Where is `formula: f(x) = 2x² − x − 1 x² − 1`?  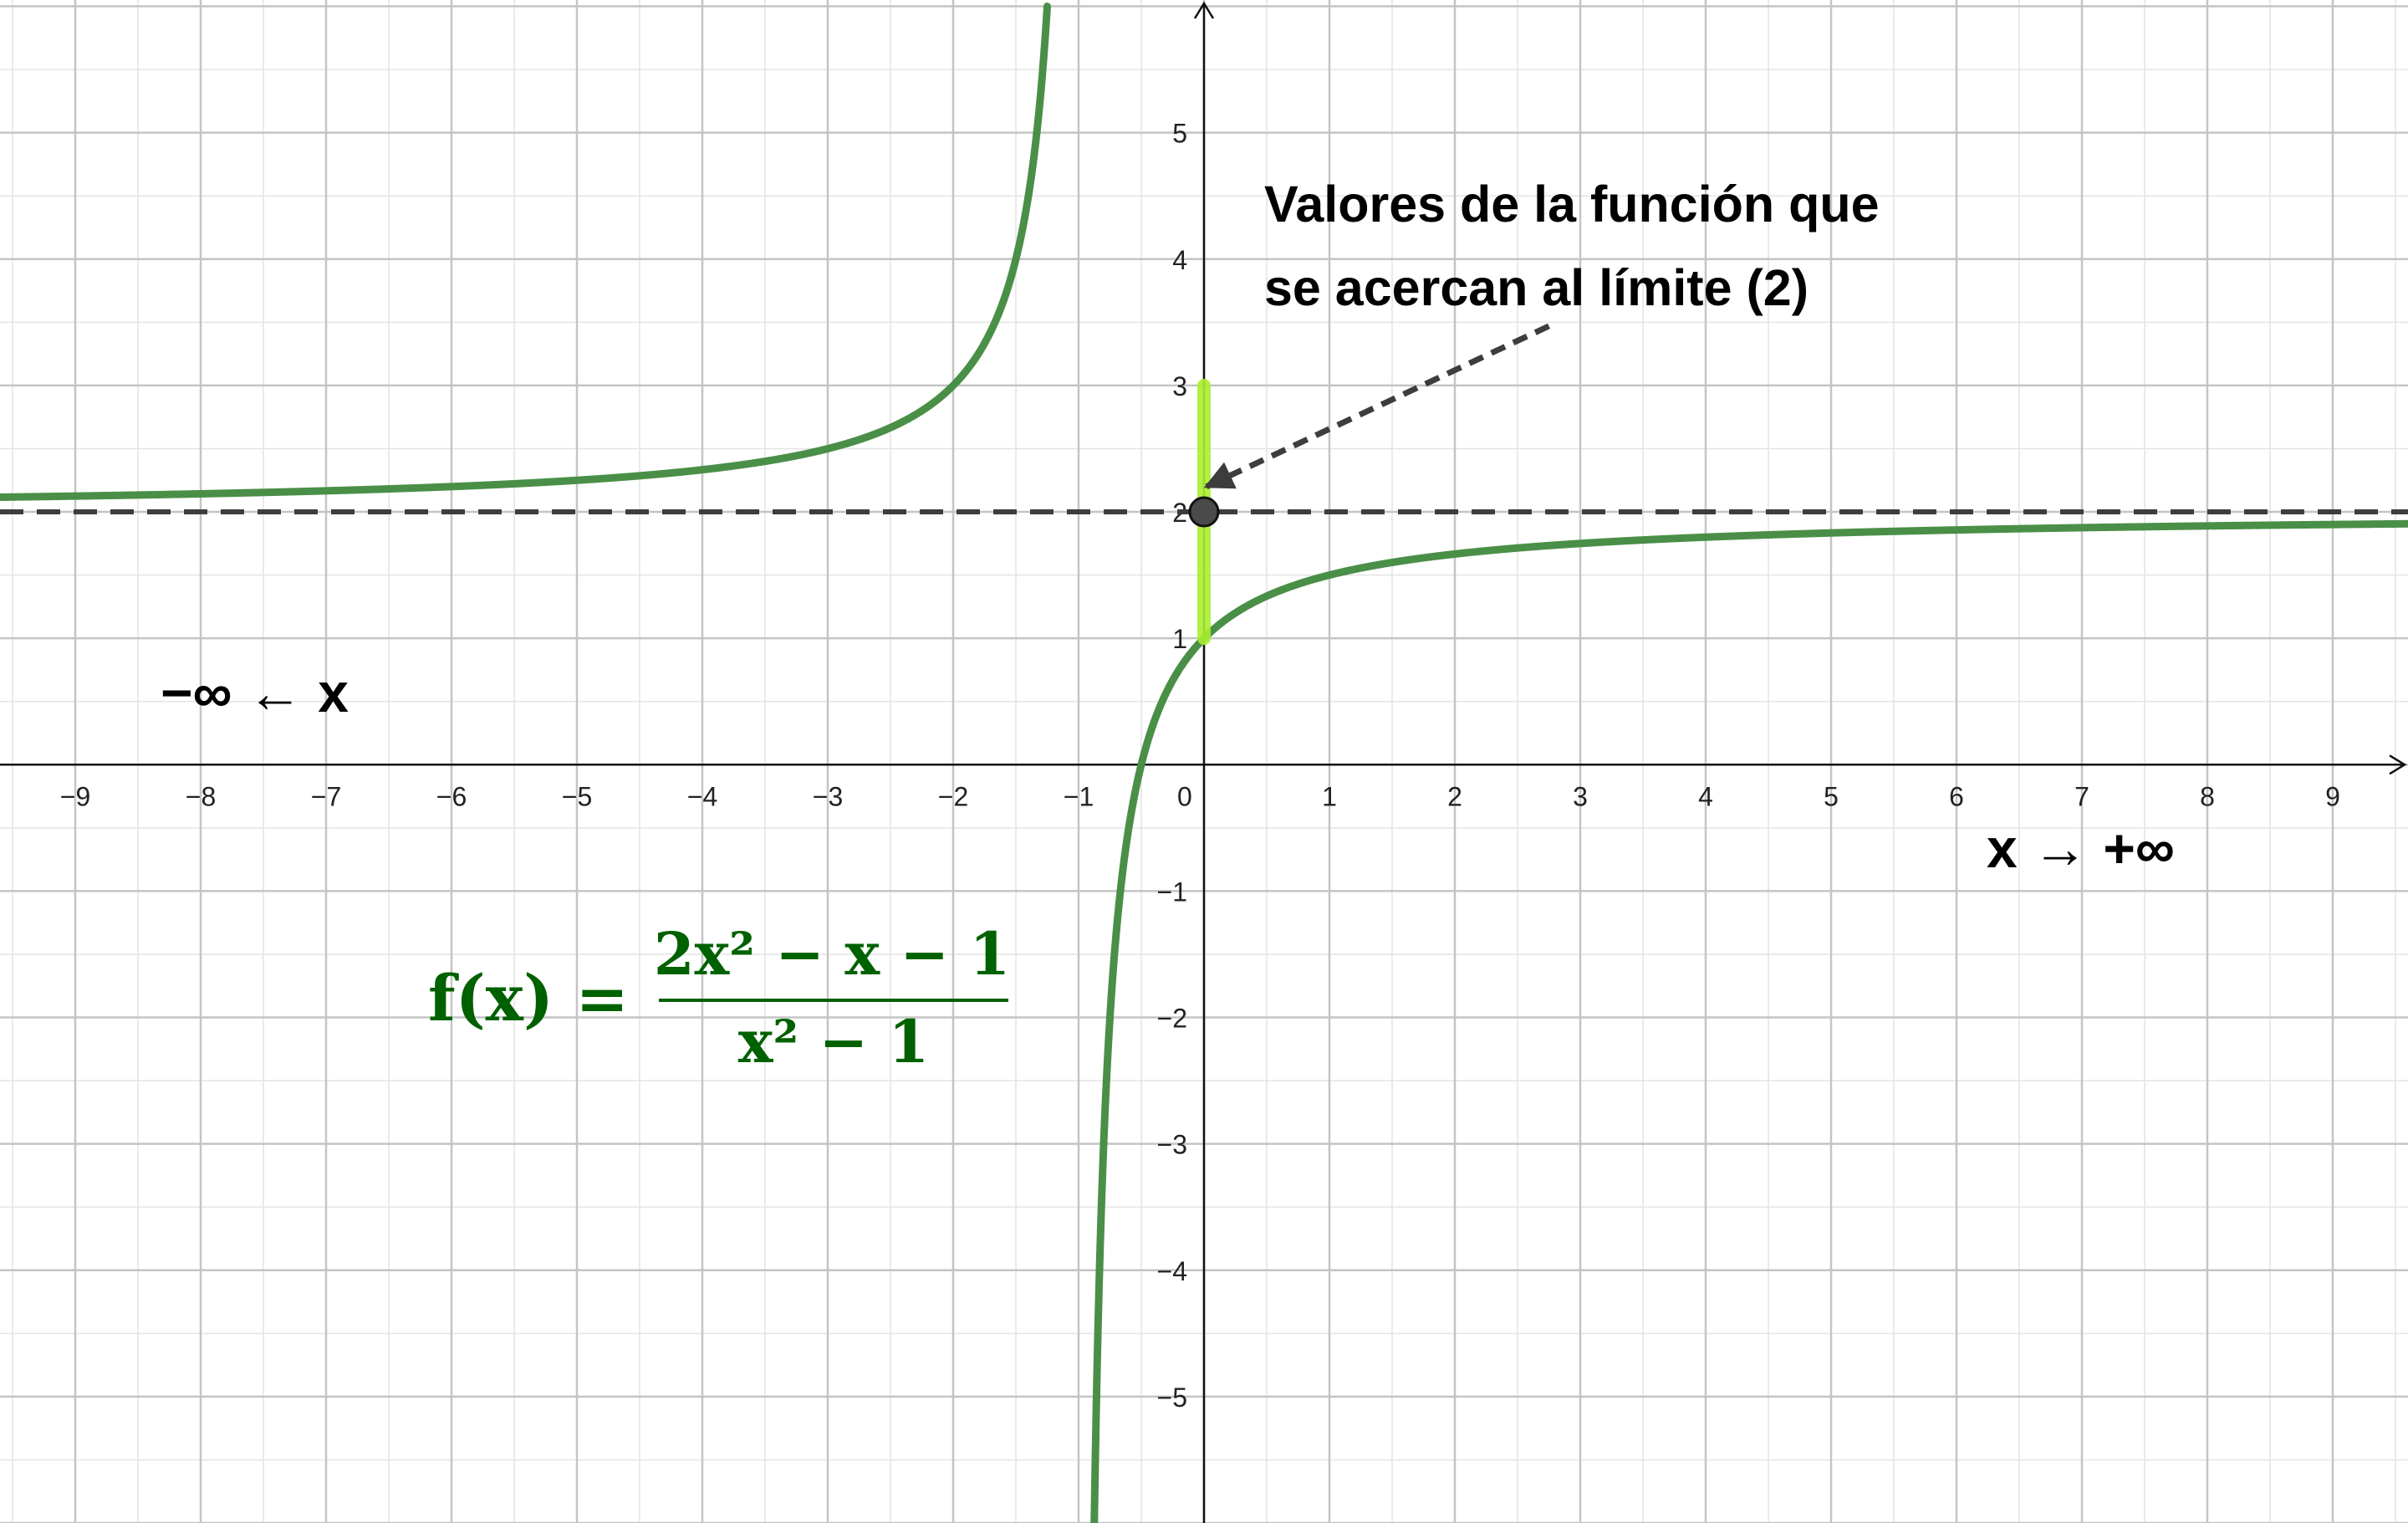 formula: f(x) = 2x² − x − 1 x² − 1 is located at coordinates (719, 997).